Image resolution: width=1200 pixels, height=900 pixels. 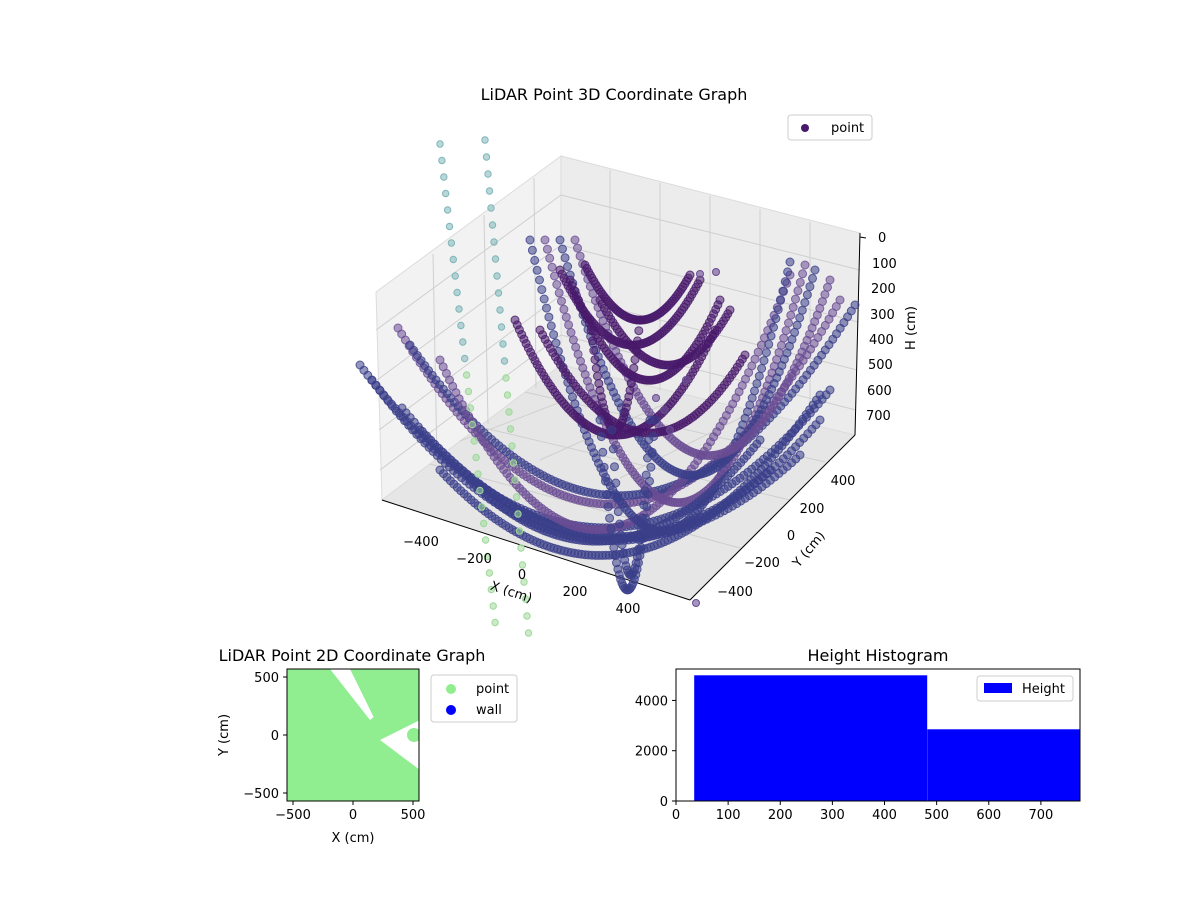 What do you see at coordinates (832, 815) in the screenshot?
I see `histogram-x-tick-label: 300` at bounding box center [832, 815].